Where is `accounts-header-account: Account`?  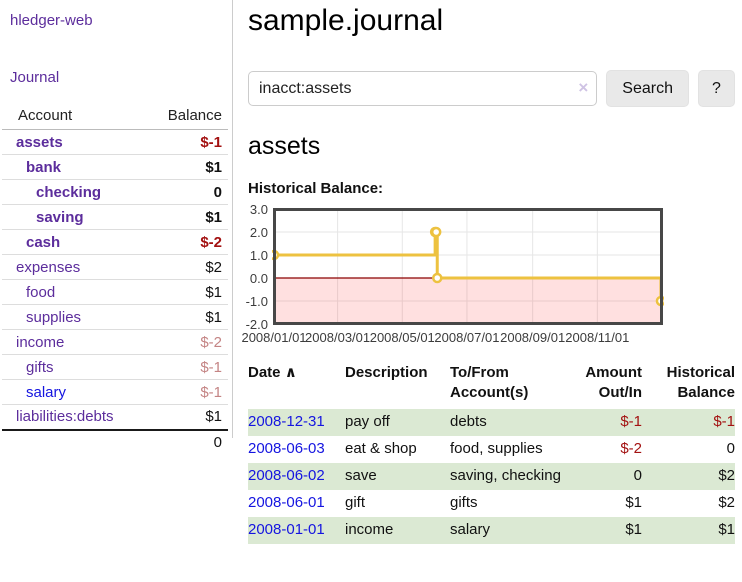 accounts-header-account: Account is located at coordinates (77, 117).